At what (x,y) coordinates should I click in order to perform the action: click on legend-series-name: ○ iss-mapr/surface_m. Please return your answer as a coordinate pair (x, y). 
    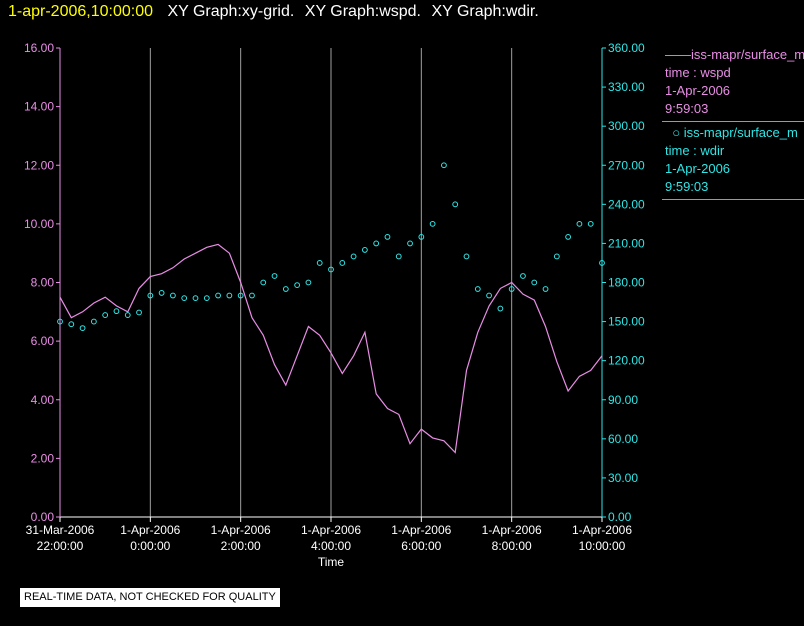
    Looking at the image, I should click on (731, 132).